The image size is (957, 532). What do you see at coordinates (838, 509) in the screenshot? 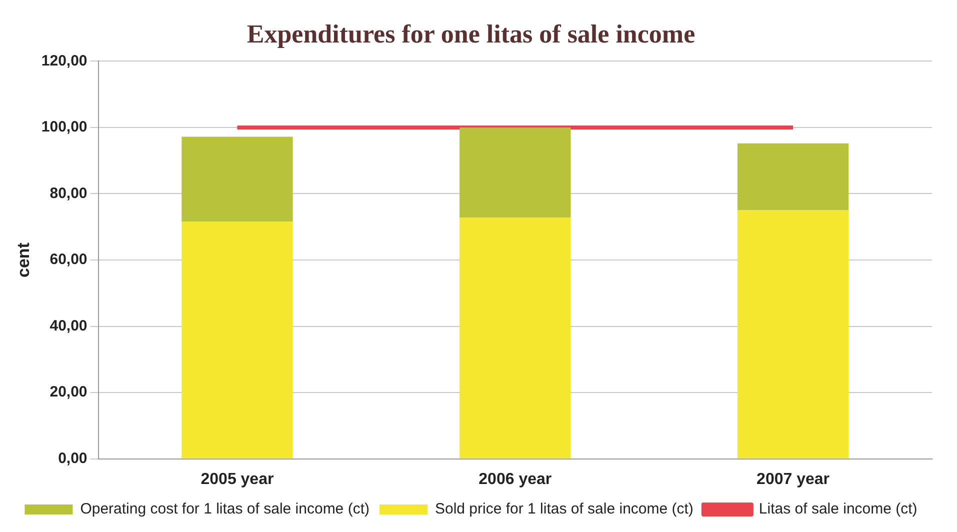
I see `legend-label: Litas of sale income (ct)` at bounding box center [838, 509].